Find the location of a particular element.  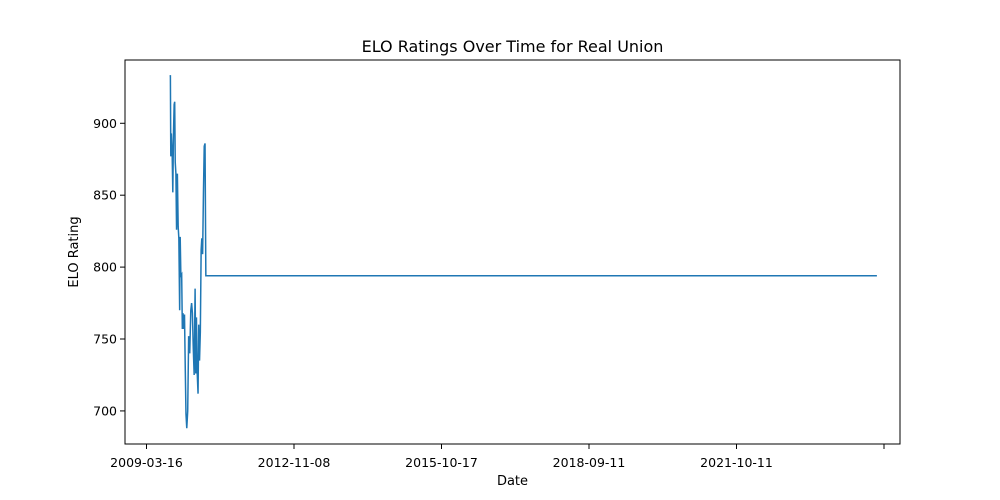

y-axis-ticks: 700 750 800 850 900 is located at coordinates (109, 267).